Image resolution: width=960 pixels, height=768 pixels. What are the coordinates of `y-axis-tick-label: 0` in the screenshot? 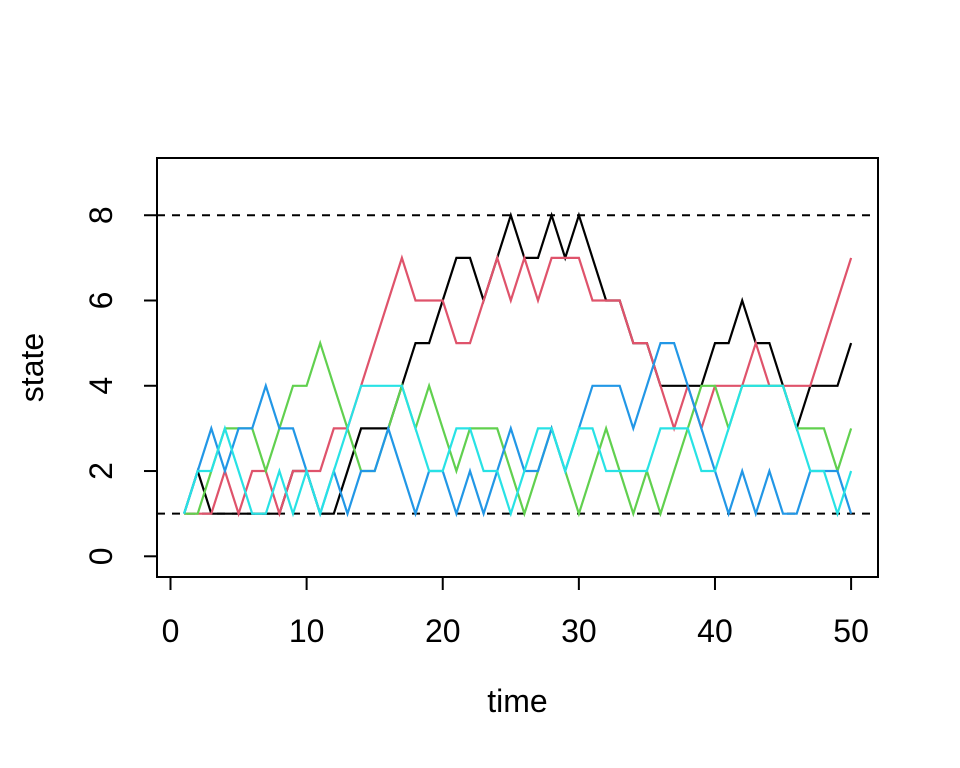 It's located at (101, 556).